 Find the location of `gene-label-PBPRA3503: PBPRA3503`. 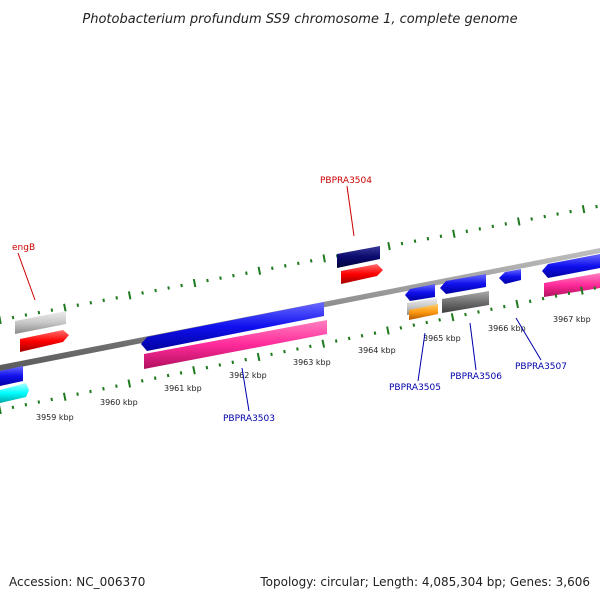

gene-label-PBPRA3503: PBPRA3503 is located at coordinates (249, 419).